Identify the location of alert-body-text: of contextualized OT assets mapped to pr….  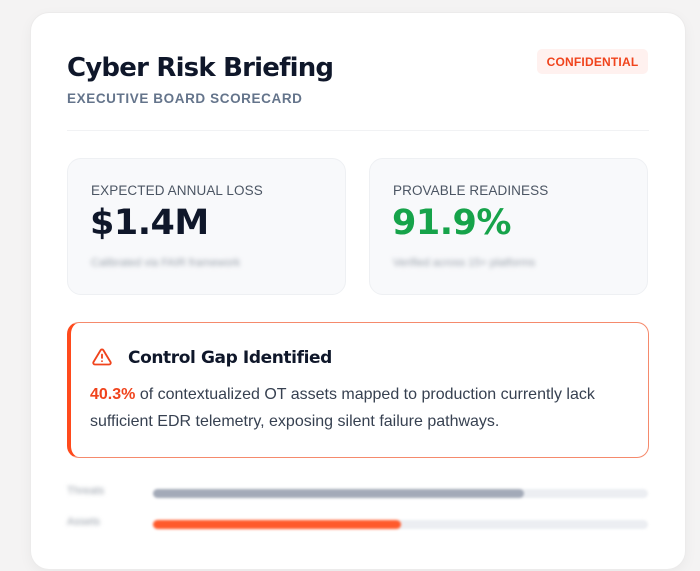
(342, 408).